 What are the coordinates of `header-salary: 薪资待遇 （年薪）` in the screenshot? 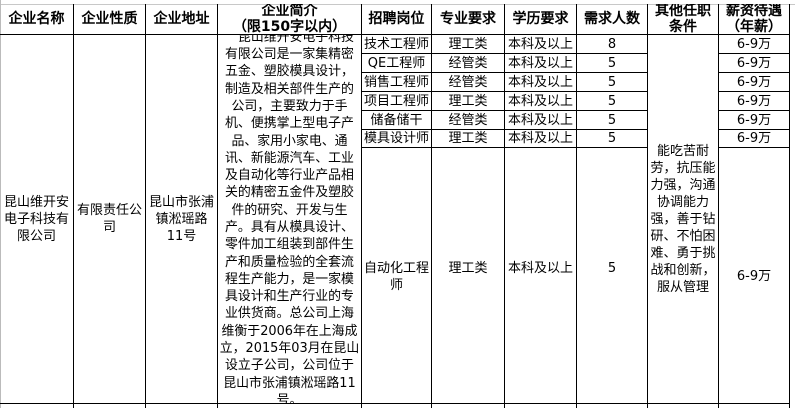 It's located at (754, 19).